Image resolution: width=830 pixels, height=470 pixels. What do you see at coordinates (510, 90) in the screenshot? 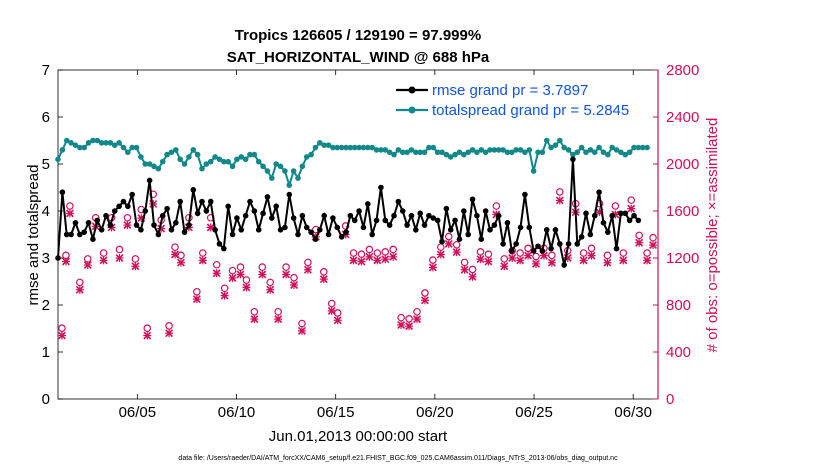
I see `legend-rmse-label: rmse grand pr = 3.7897` at bounding box center [510, 90].